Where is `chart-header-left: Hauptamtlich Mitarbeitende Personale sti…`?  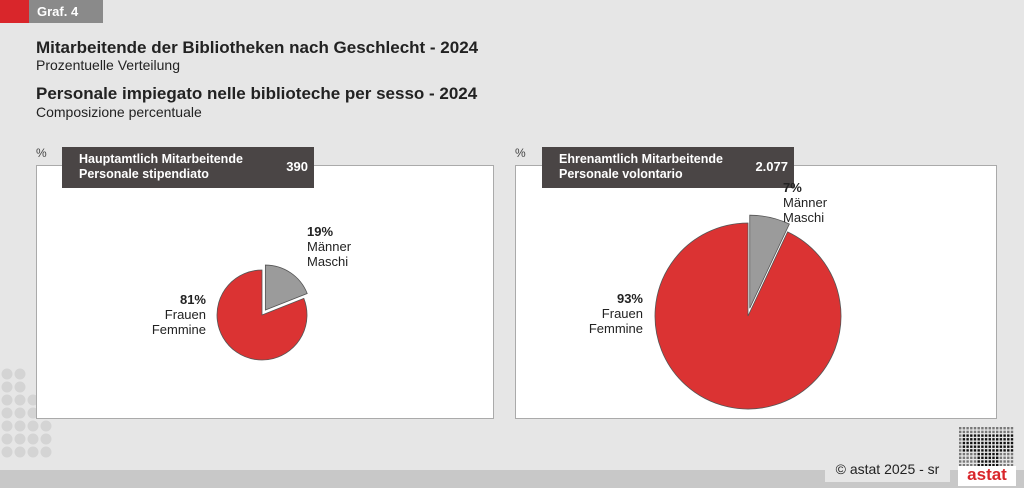 chart-header-left: Hauptamtlich Mitarbeitende Personale sti… is located at coordinates (188, 167).